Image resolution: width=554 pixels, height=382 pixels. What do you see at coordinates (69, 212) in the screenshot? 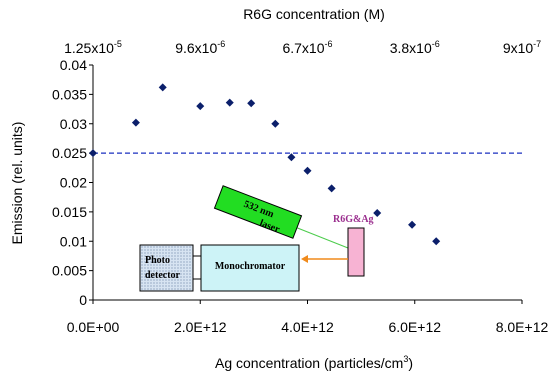
I see `y-tick-label: 0.015` at bounding box center [69, 212].